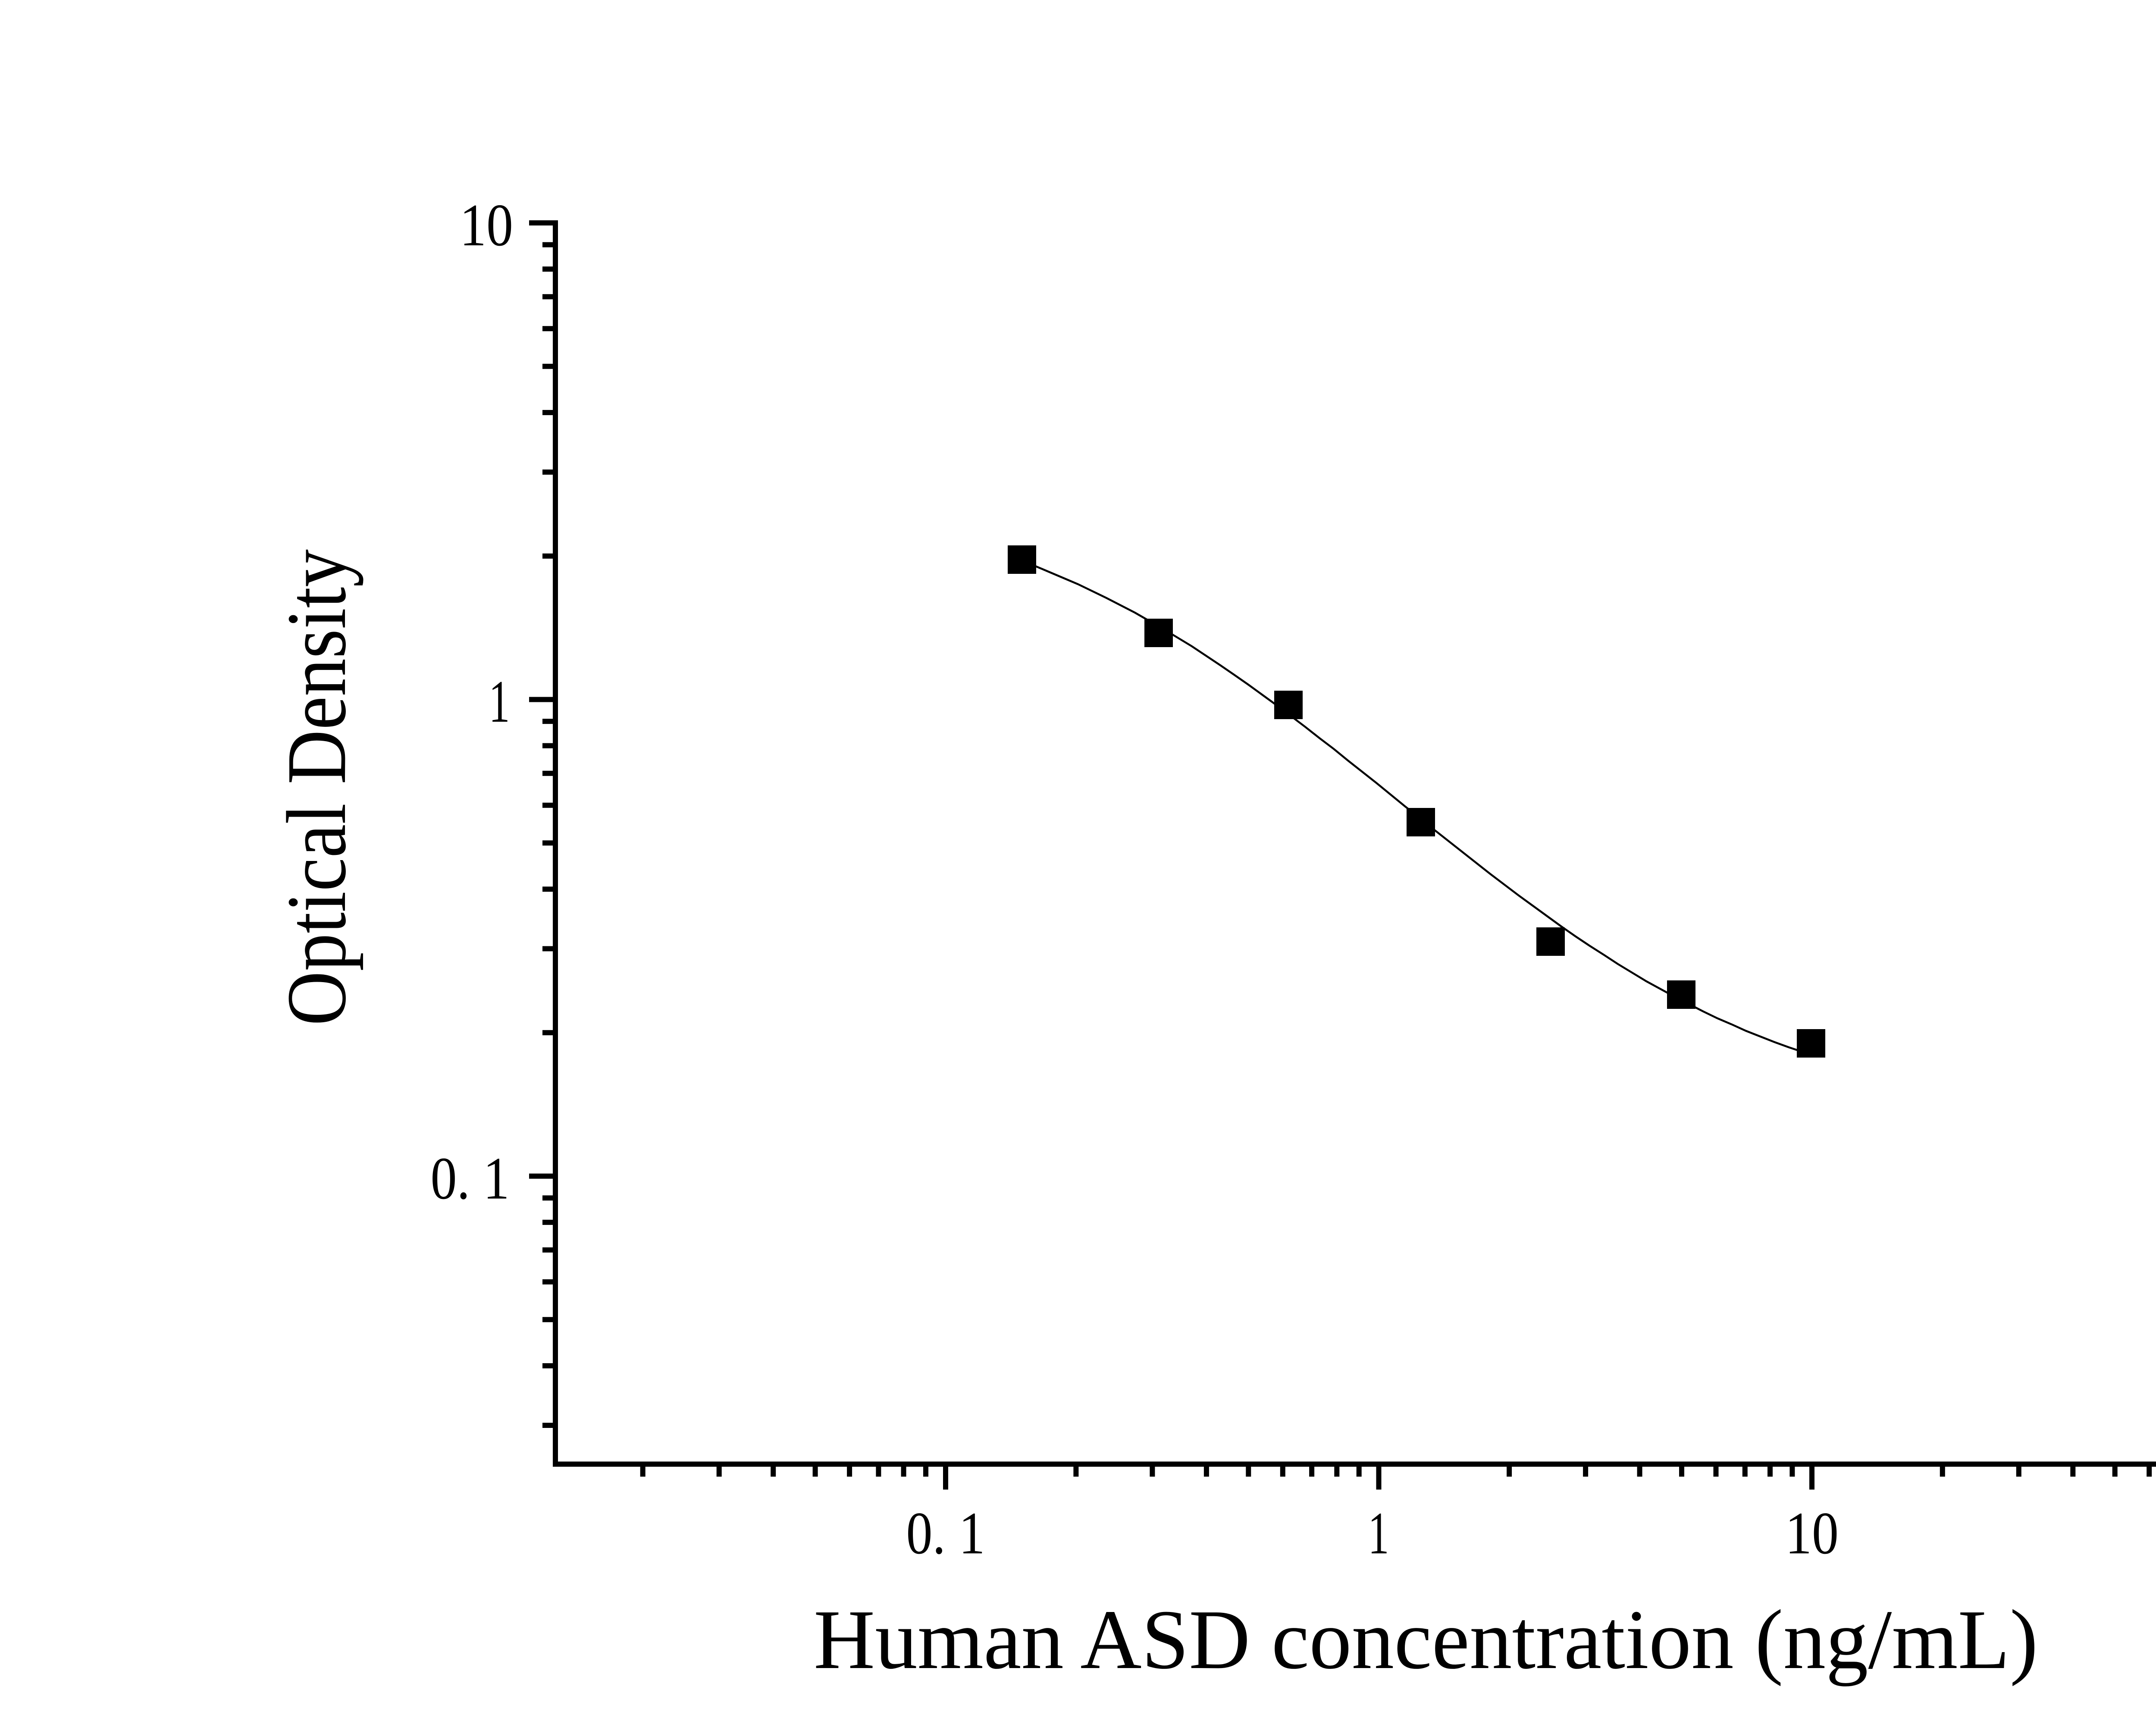 The height and width of the screenshot is (1731, 2156). Describe the element at coordinates (316, 787) in the screenshot. I see `svg-text: Optical Density` at that location.